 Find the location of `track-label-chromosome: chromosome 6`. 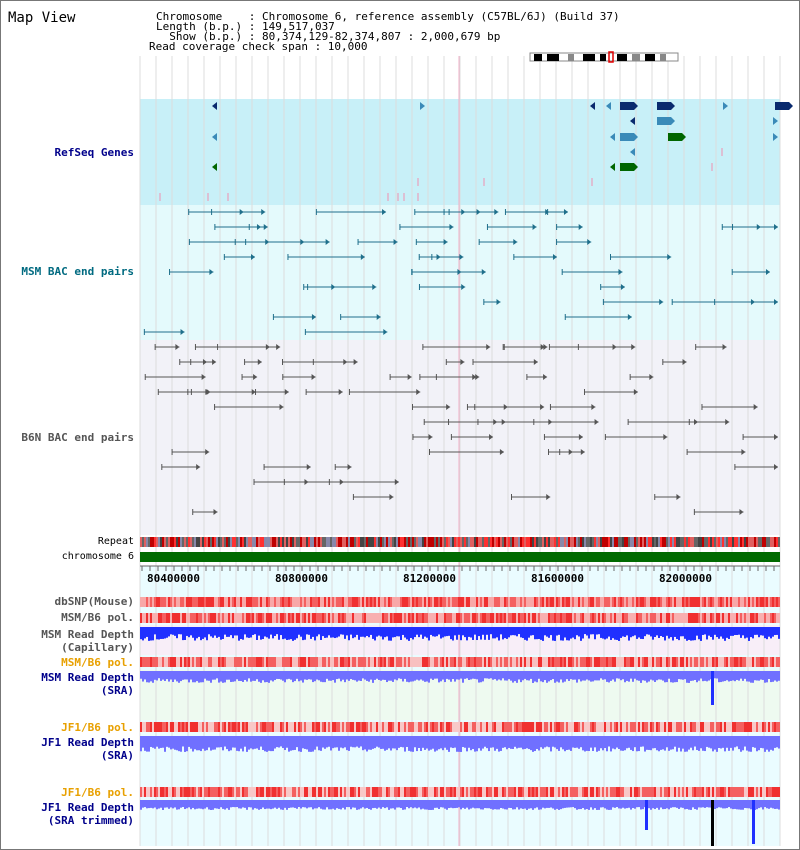

track-label-chromosome: chromosome 6 is located at coordinates (97, 556).